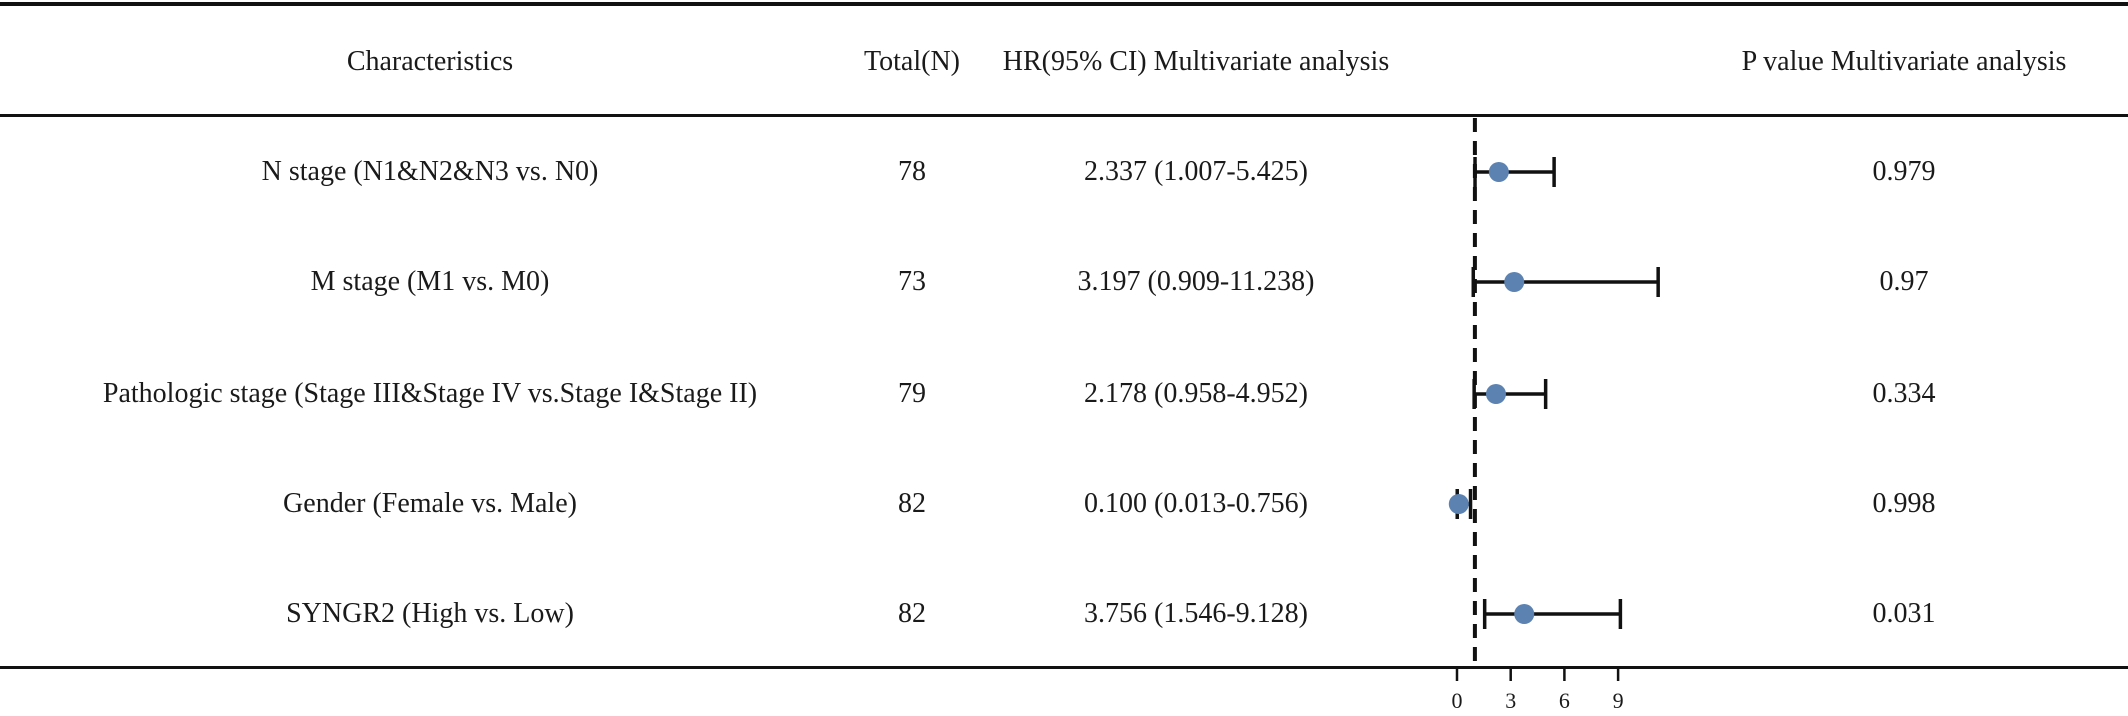  What do you see at coordinates (1904, 61) in the screenshot?
I see `header-pvalue: P value Multivariate analysis` at bounding box center [1904, 61].